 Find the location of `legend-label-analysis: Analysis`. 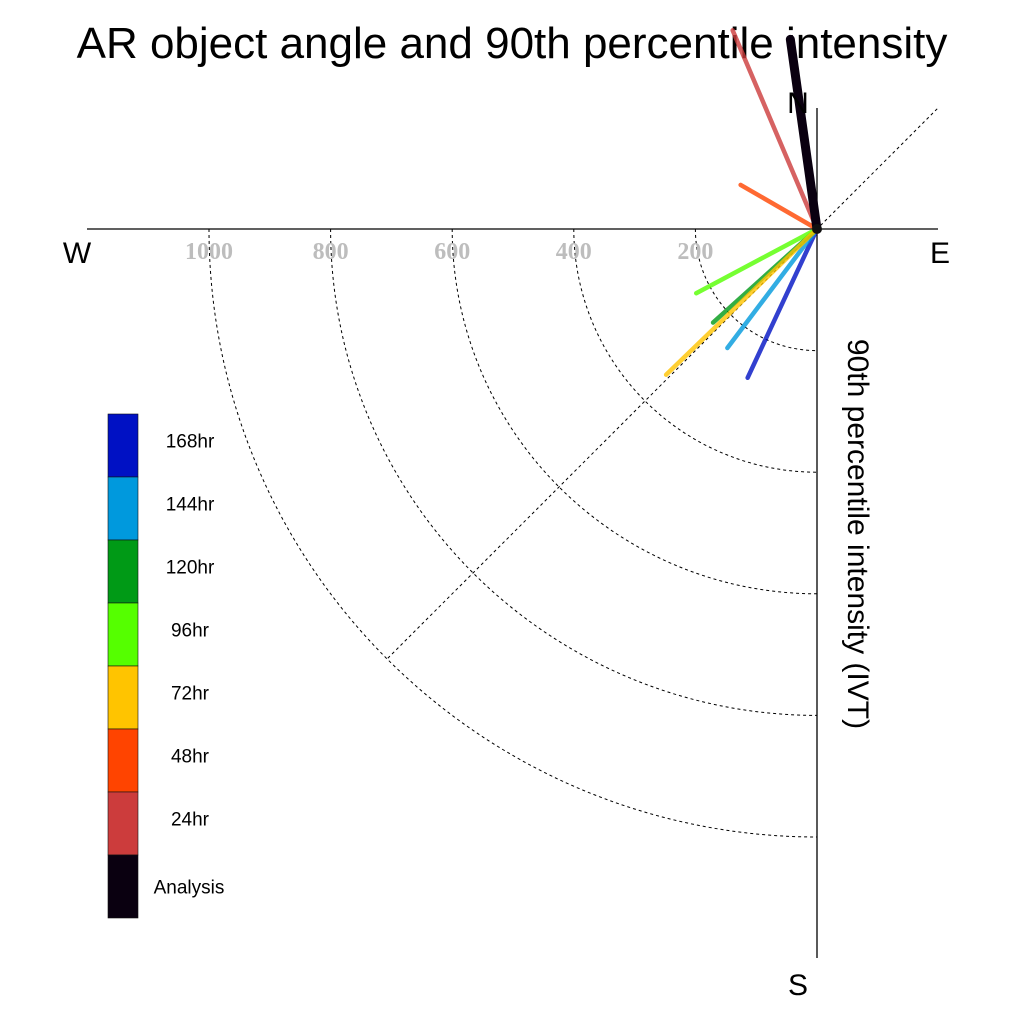

legend-label-analysis: Analysis is located at coordinates (189, 888).